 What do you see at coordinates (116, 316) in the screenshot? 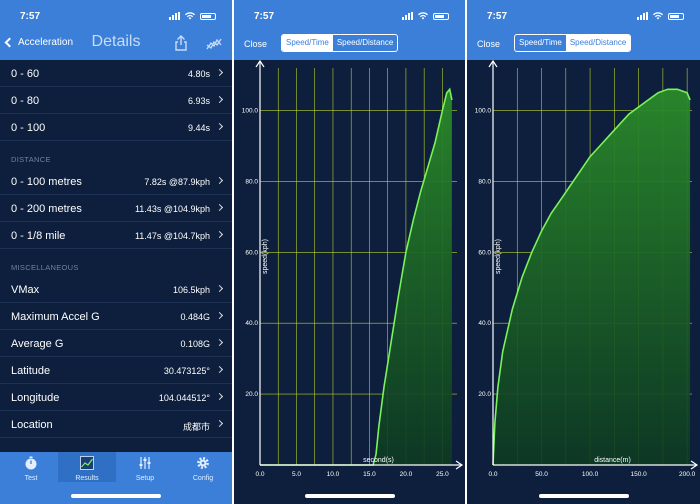
I see `list-item: Maximum Accel G 0.484G` at bounding box center [116, 316].